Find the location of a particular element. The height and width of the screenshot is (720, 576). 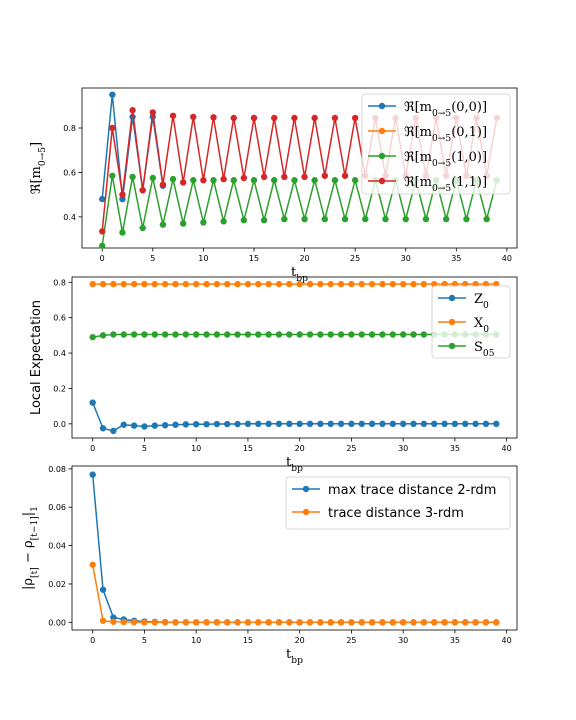

legend-swatch-marker is located at coordinates (452, 298).